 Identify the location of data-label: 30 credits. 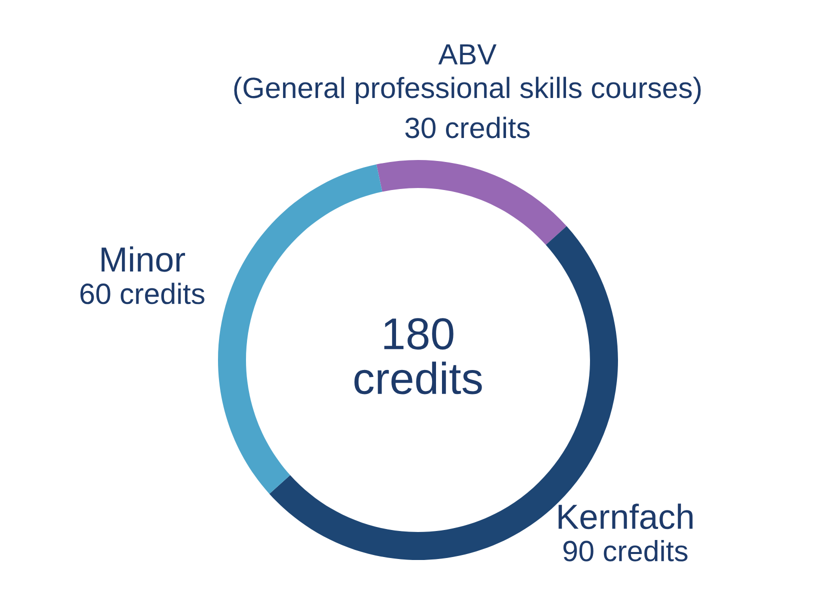
(467, 127).